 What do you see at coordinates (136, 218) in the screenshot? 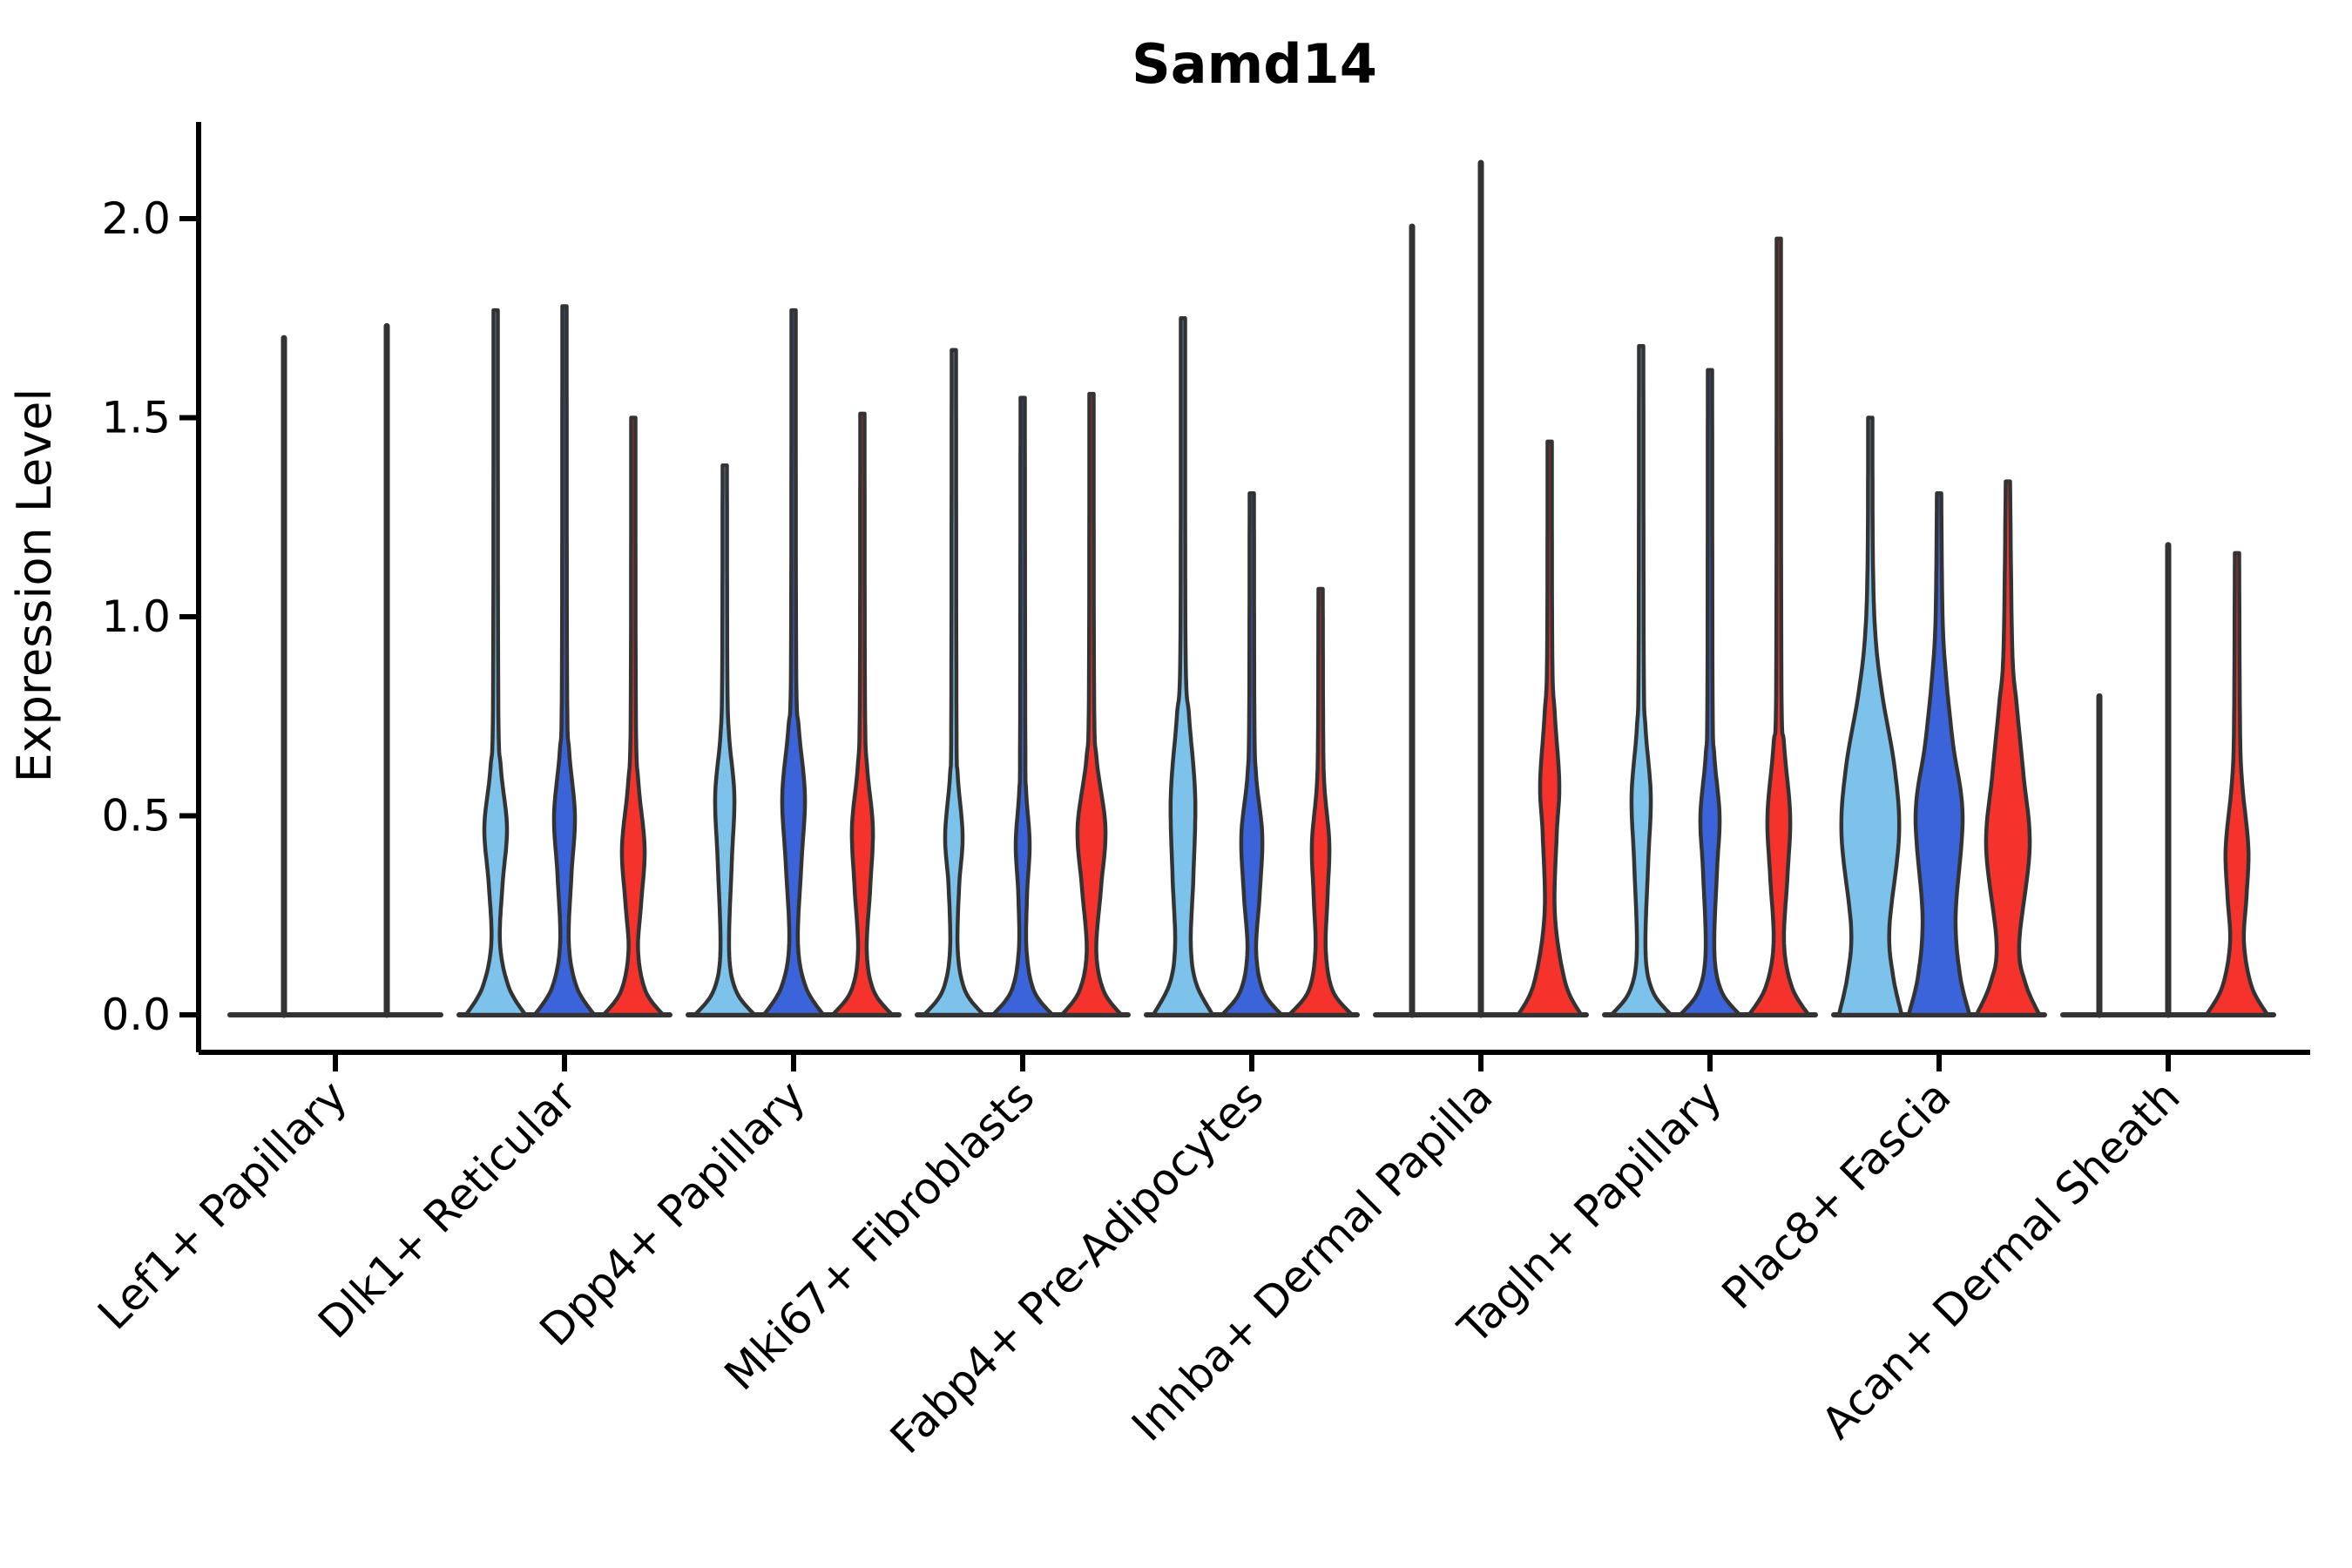
I see `y-tick-label: 2.0` at bounding box center [136, 218].